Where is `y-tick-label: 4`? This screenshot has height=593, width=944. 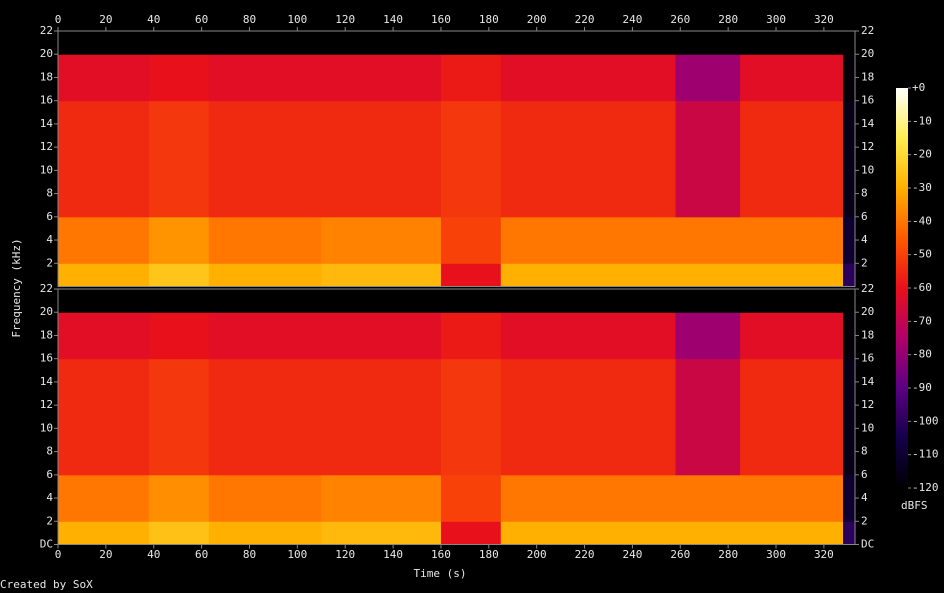
y-tick-label: 4 is located at coordinates (49, 497).